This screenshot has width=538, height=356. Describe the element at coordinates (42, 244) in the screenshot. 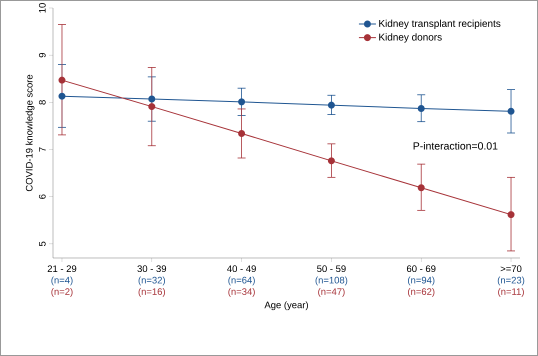

I see `y-tick-label: 5` at that location.